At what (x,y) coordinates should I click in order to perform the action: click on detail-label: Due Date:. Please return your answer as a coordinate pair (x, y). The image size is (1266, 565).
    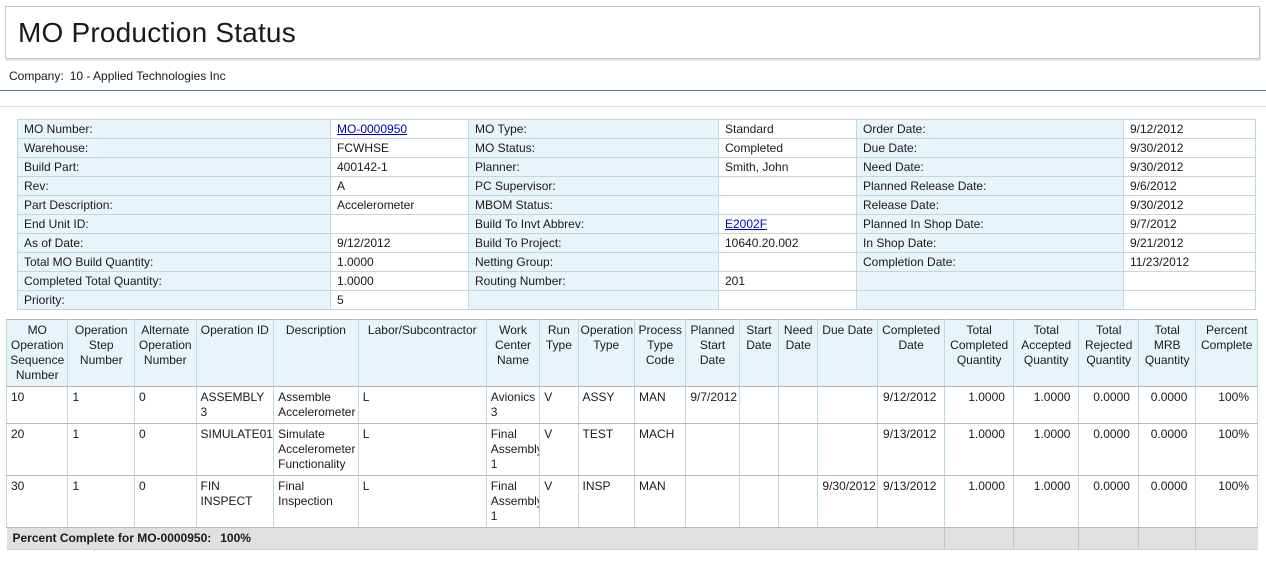
    Looking at the image, I should click on (990, 148).